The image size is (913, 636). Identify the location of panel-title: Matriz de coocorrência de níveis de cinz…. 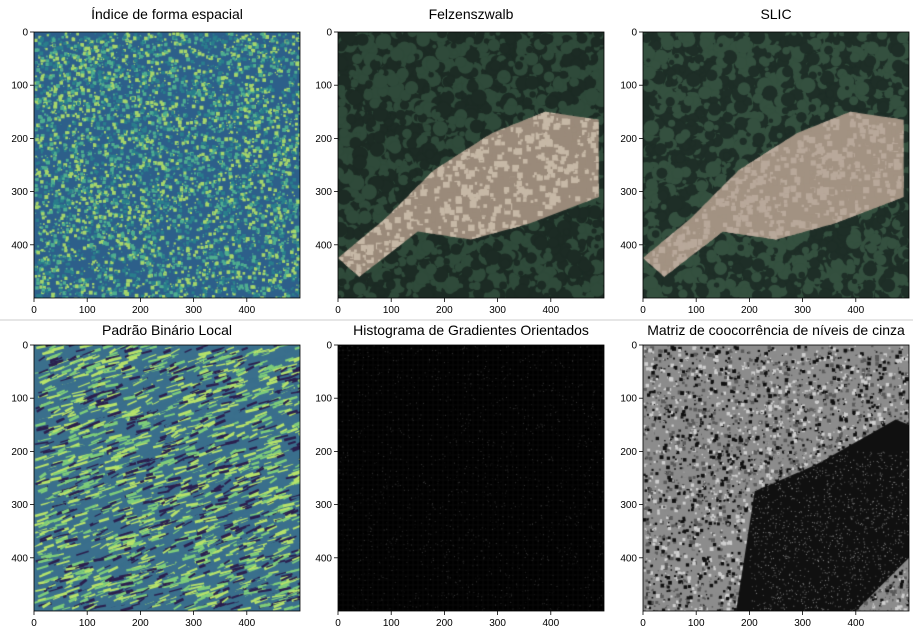
(776, 330).